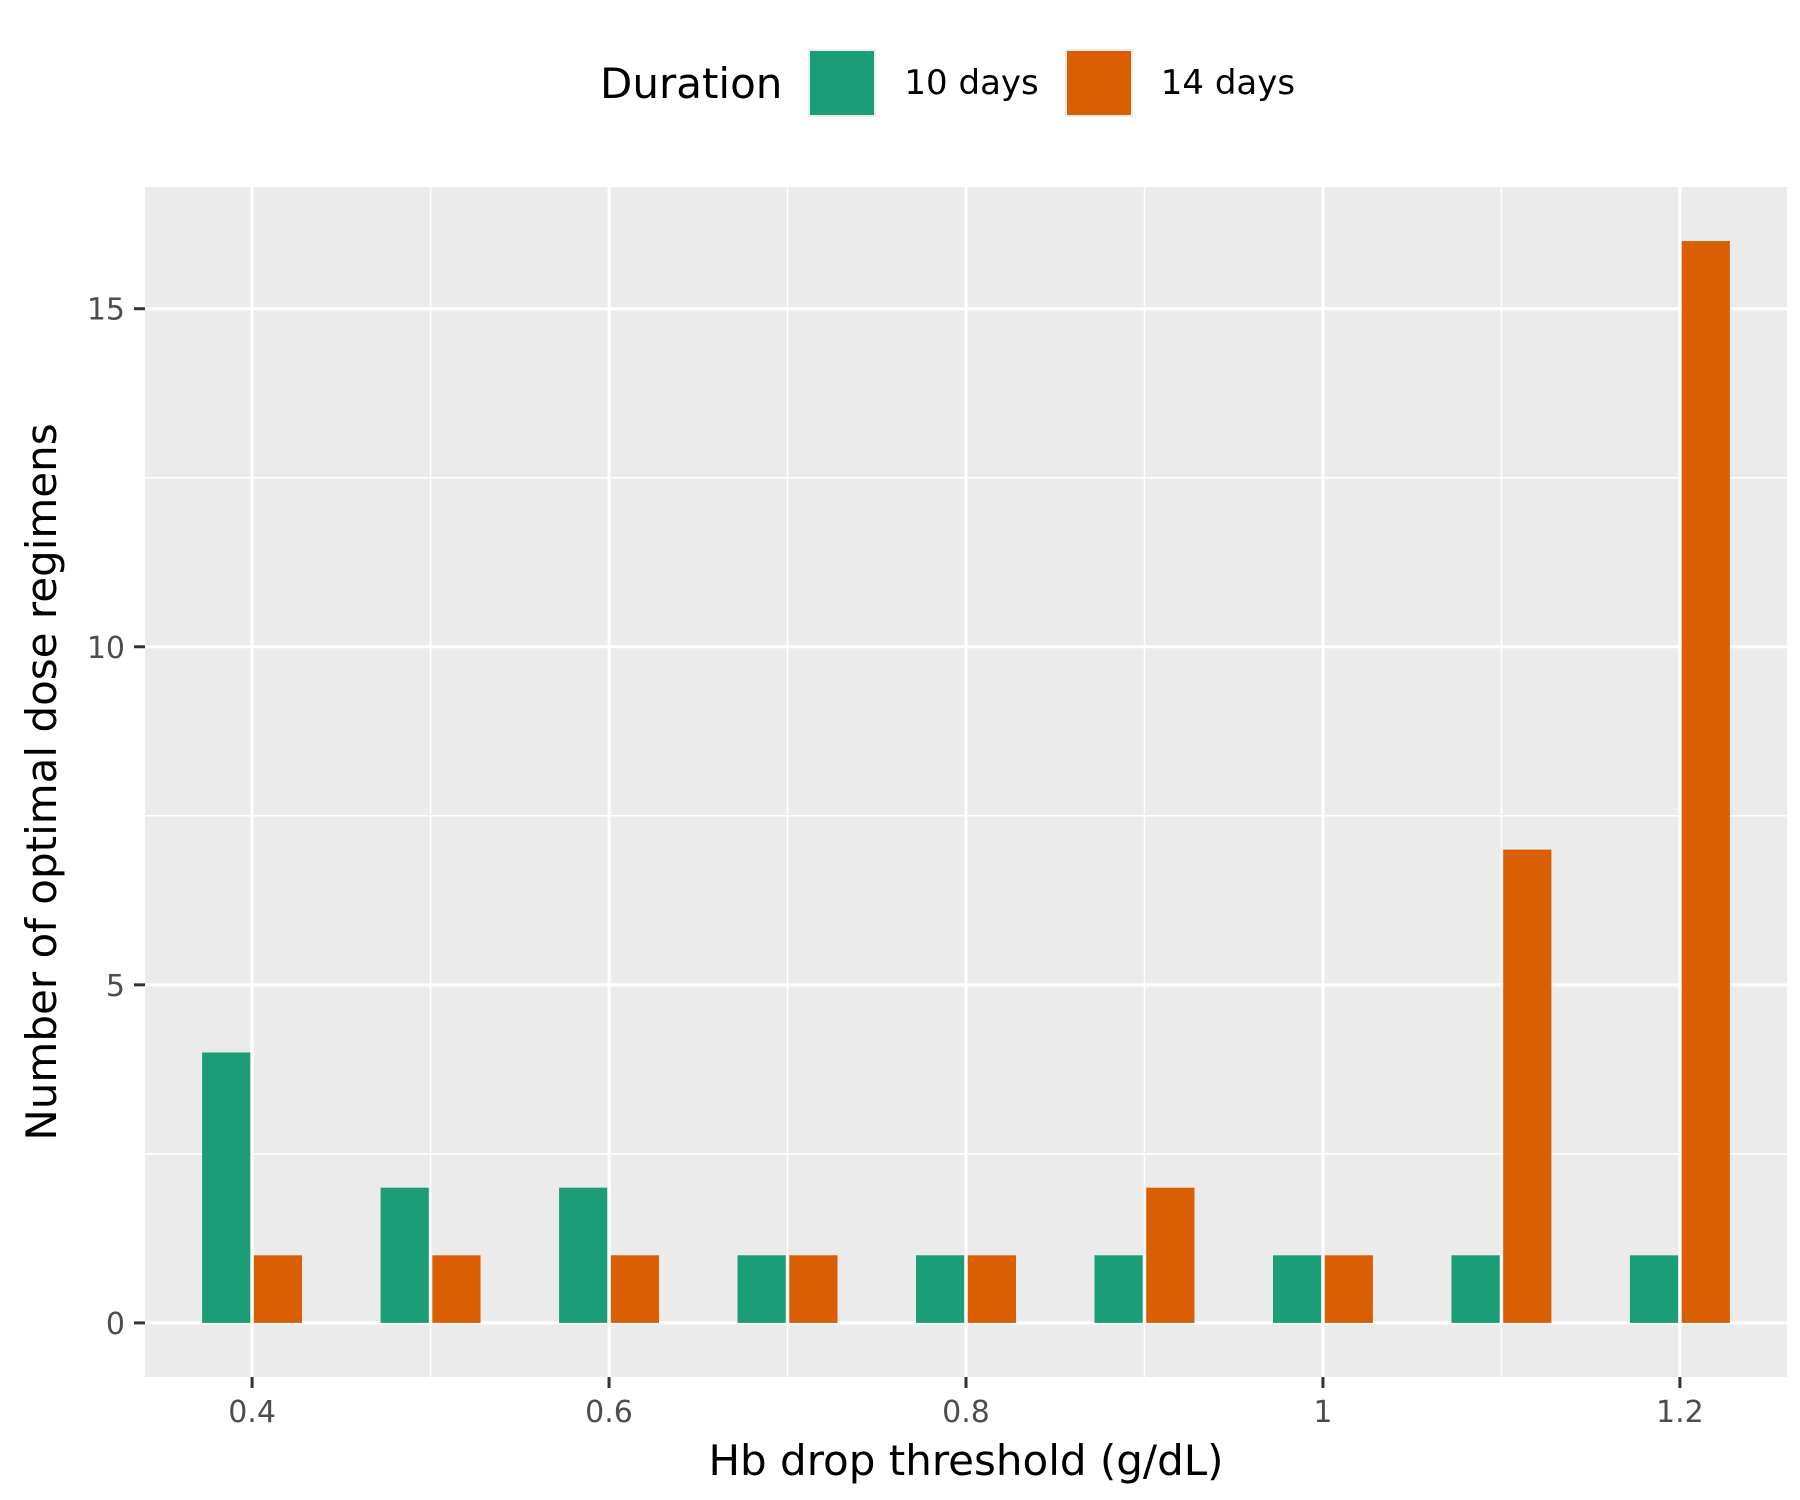  What do you see at coordinates (1322, 1412) in the screenshot?
I see `x-tick-label: 1` at bounding box center [1322, 1412].